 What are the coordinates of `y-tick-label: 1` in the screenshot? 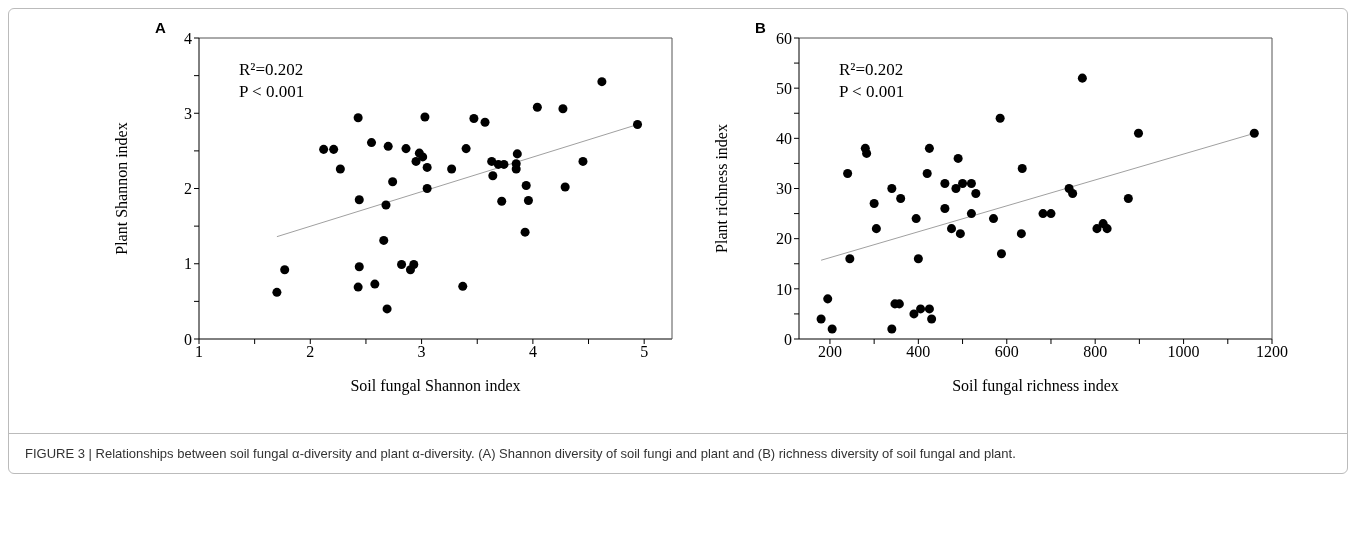 It's located at (188, 264).